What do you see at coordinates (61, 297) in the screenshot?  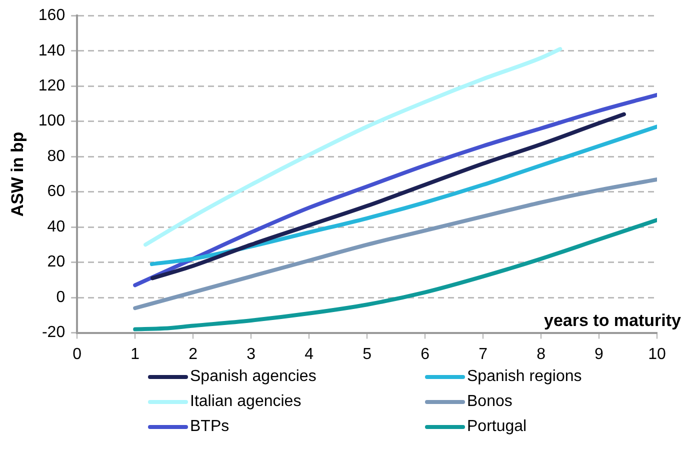 I see `y-tick-label: 0` at bounding box center [61, 297].